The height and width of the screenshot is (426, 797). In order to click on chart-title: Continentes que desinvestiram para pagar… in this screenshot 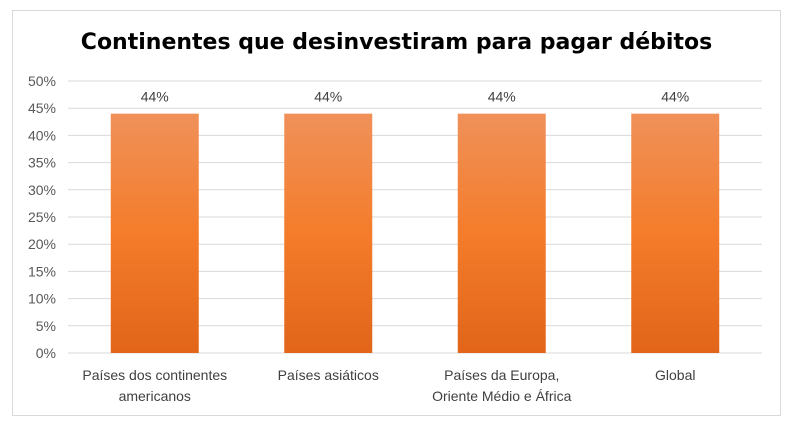, I will do `click(396, 42)`.